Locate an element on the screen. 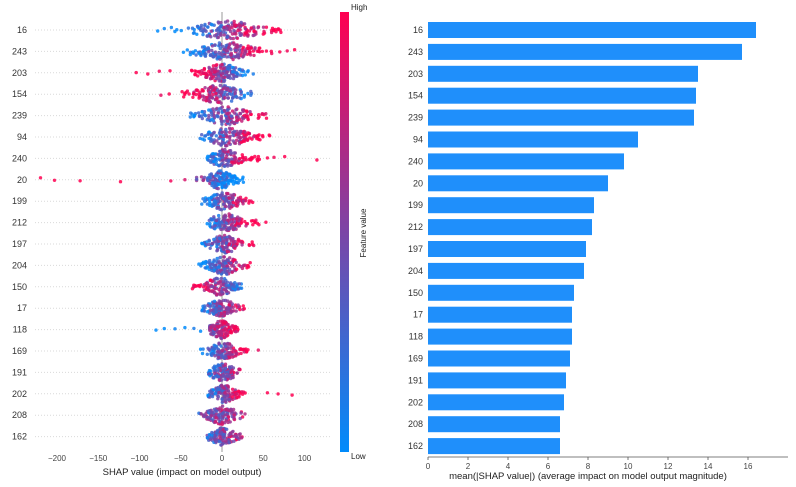 Image resolution: width=796 pixels, height=487 pixels. feature-label: 197 is located at coordinates (415, 249).